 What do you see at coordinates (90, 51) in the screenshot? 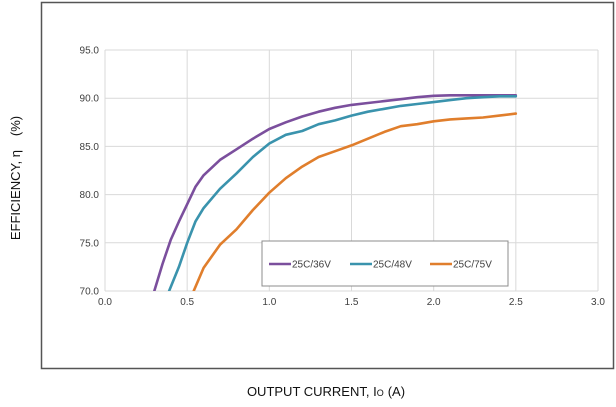
I see `y-tick-label: 95.0` at bounding box center [90, 51].